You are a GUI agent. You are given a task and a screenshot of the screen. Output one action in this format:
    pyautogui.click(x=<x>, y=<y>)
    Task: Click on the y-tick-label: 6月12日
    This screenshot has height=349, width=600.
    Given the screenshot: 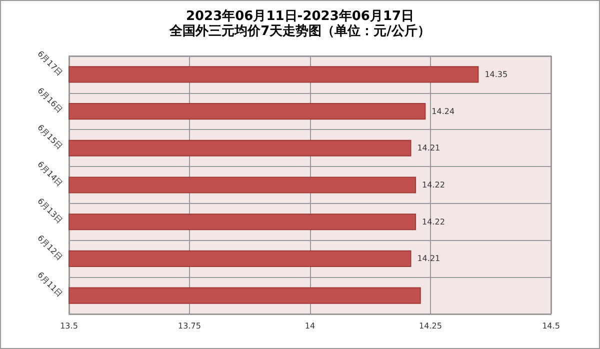 What is the action you would take?
    pyautogui.click(x=50, y=247)
    